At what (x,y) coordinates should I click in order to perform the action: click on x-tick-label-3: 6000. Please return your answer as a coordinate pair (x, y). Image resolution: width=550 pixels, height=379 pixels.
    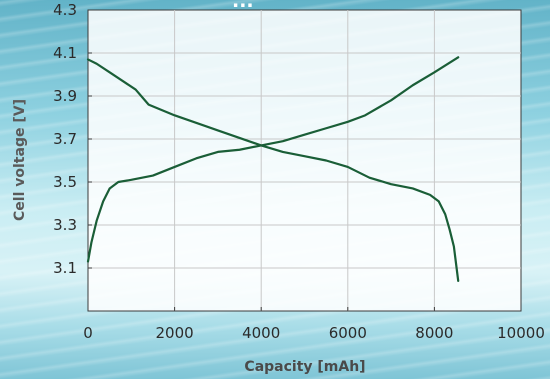
    Looking at the image, I should click on (348, 333).